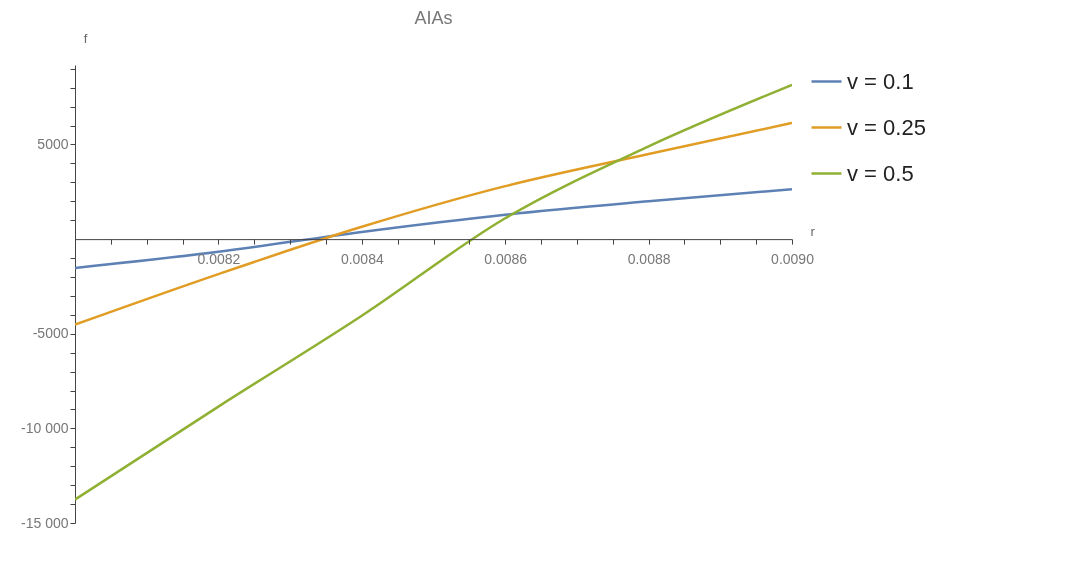 Image resolution: width=1084 pixels, height=580 pixels. What do you see at coordinates (50, 333) in the screenshot?
I see `y-tick-label: -5000` at bounding box center [50, 333].